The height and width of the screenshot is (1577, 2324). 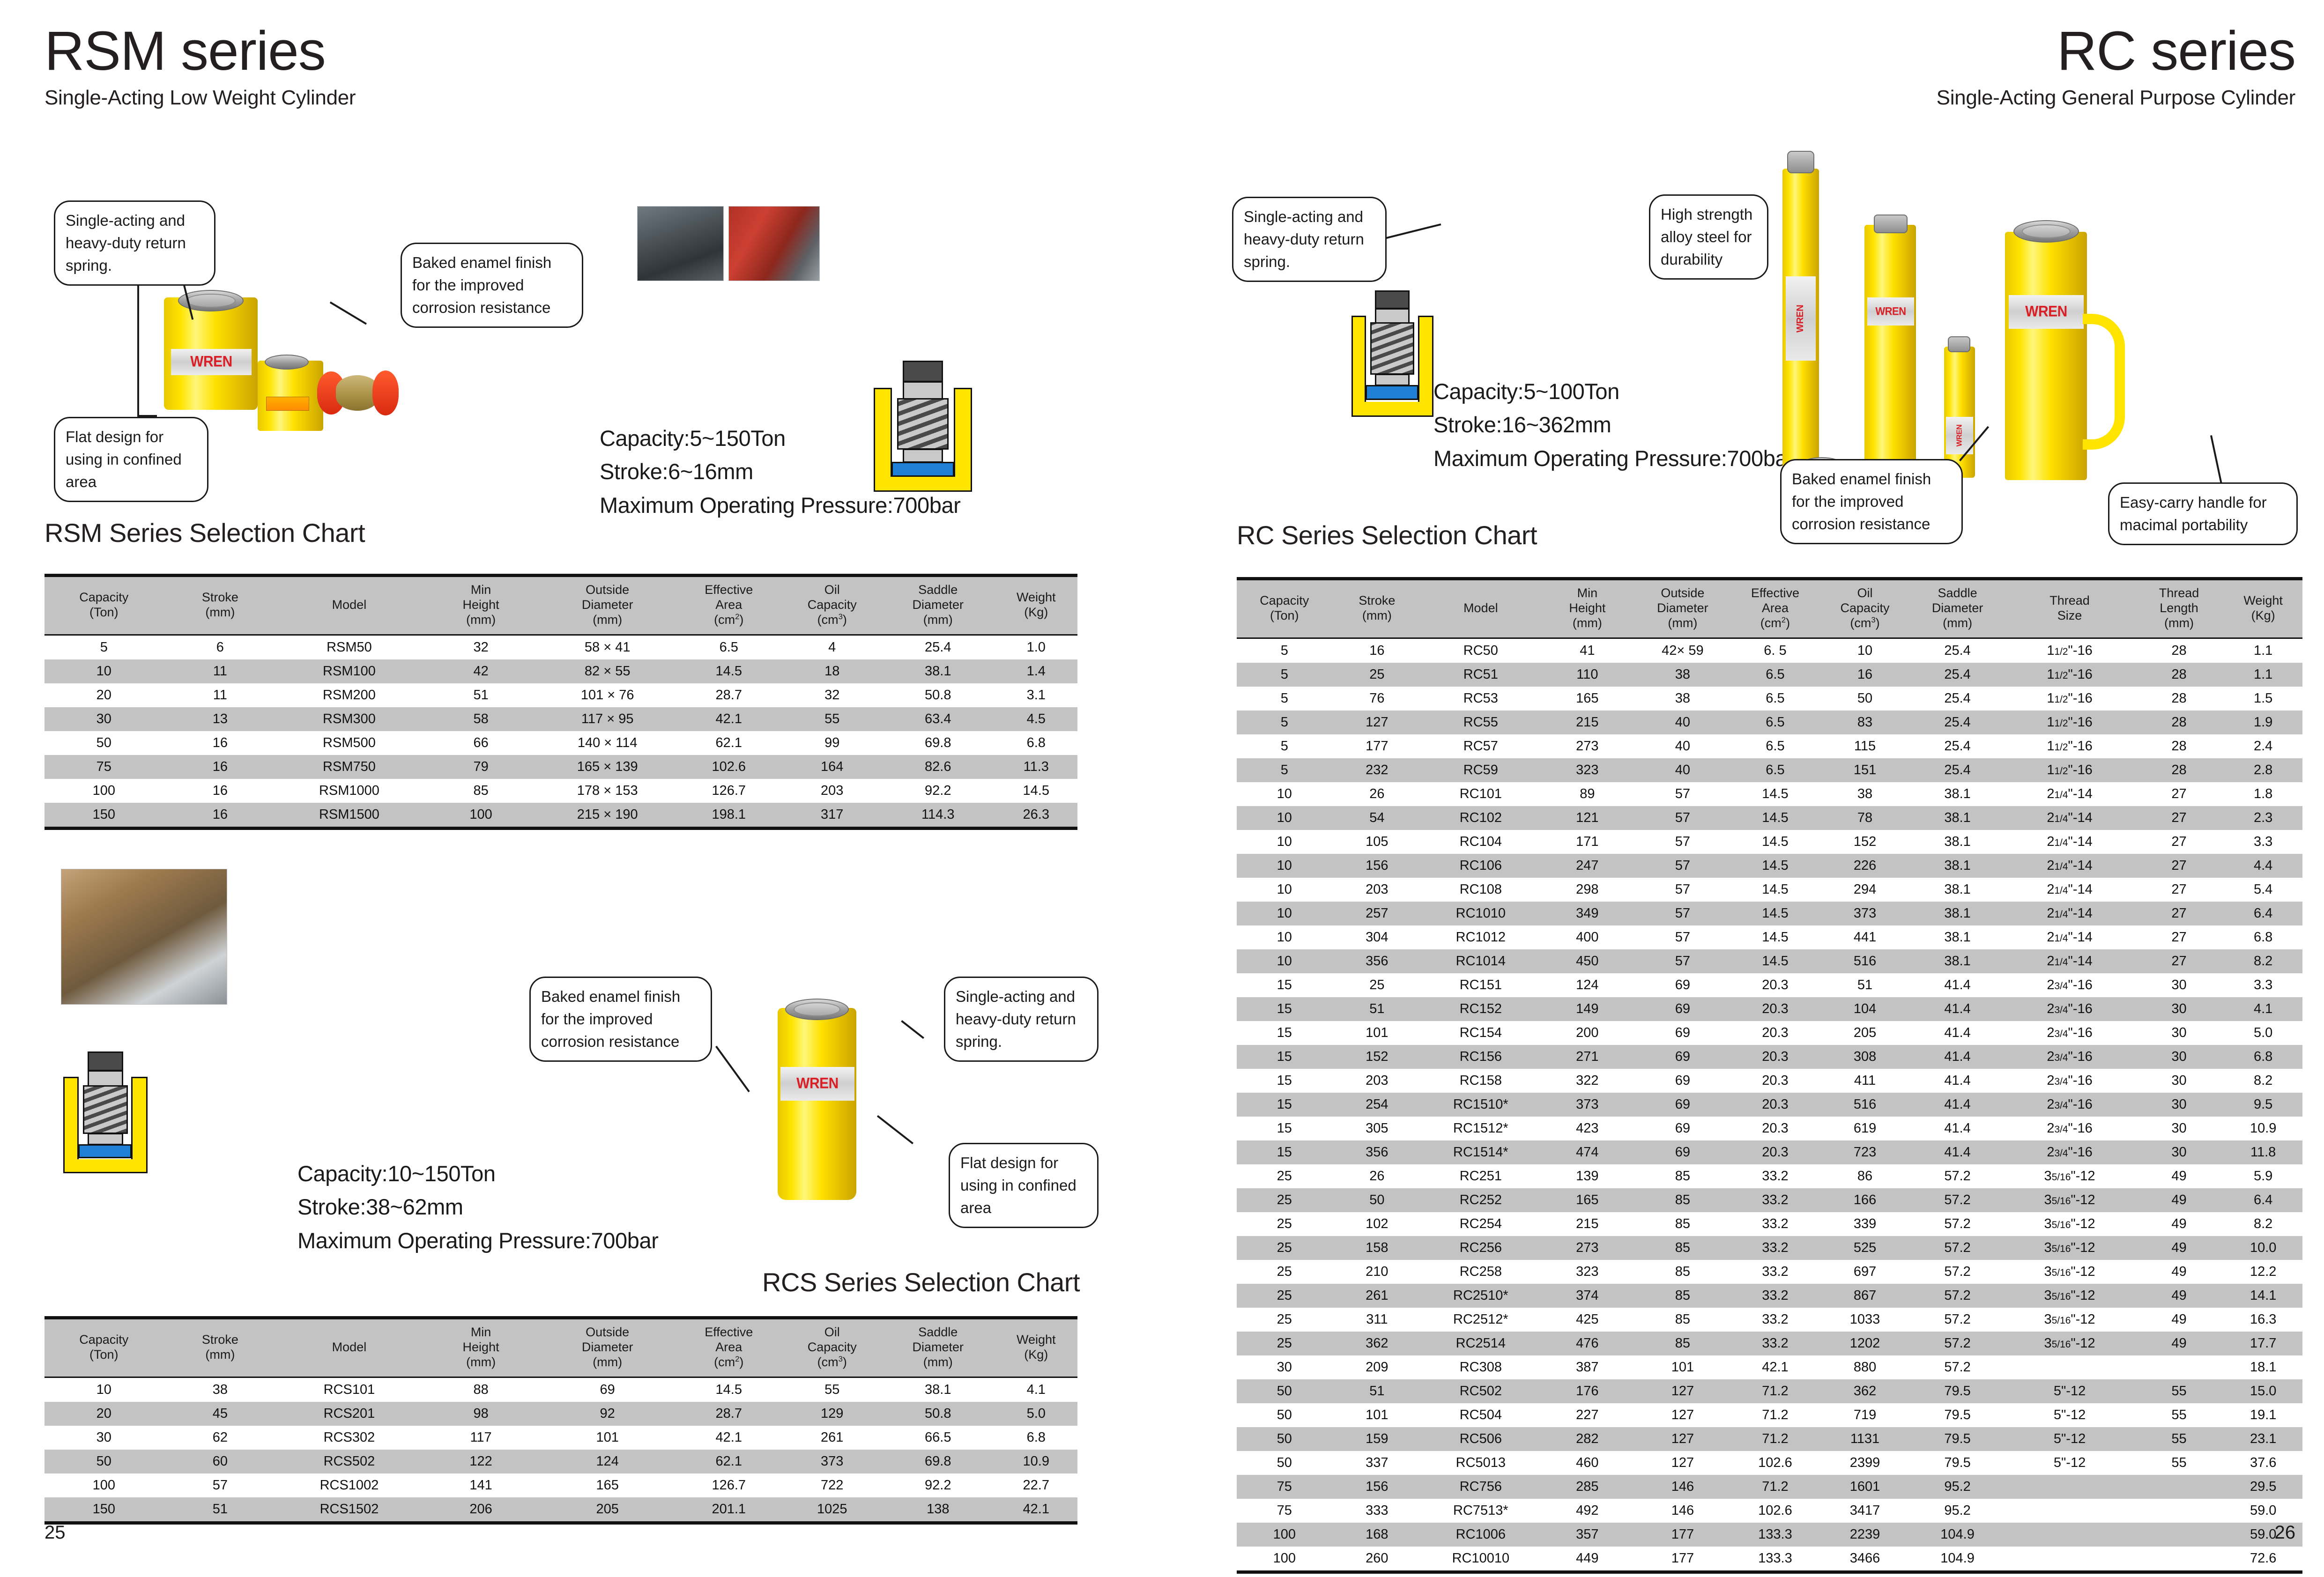 What do you see at coordinates (1377, 1152) in the screenshot?
I see `cell-r21-c1: 356` at bounding box center [1377, 1152].